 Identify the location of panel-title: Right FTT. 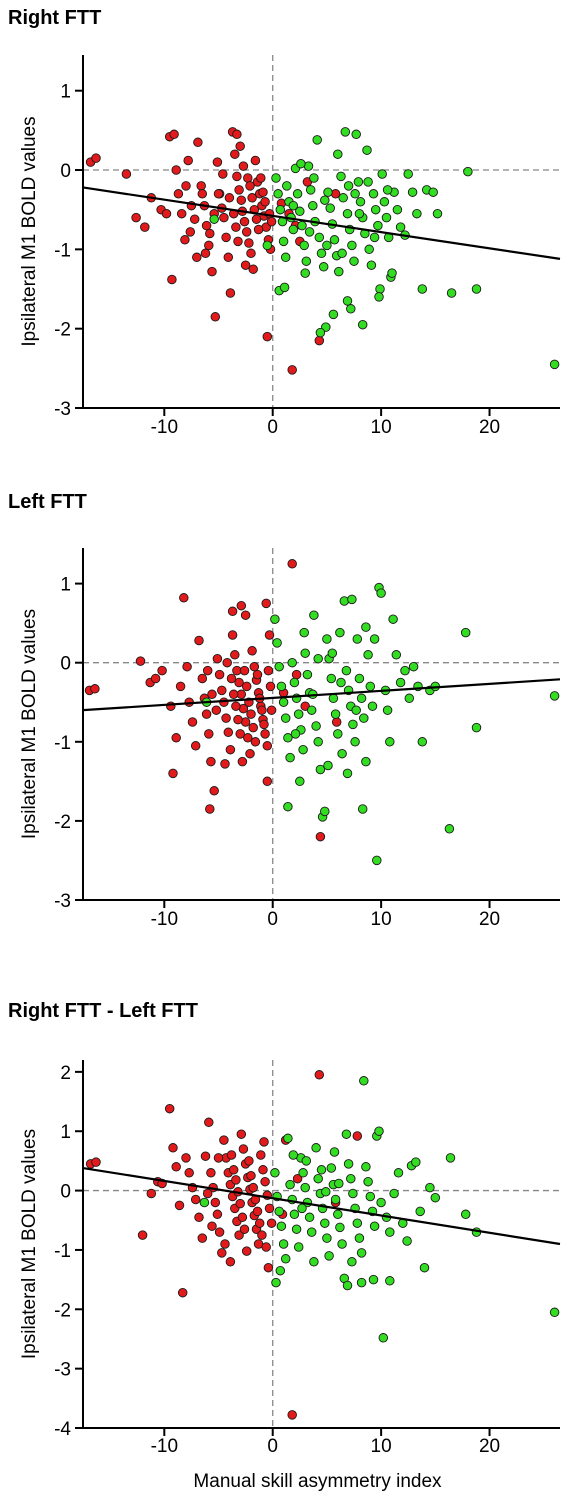
(54, 18).